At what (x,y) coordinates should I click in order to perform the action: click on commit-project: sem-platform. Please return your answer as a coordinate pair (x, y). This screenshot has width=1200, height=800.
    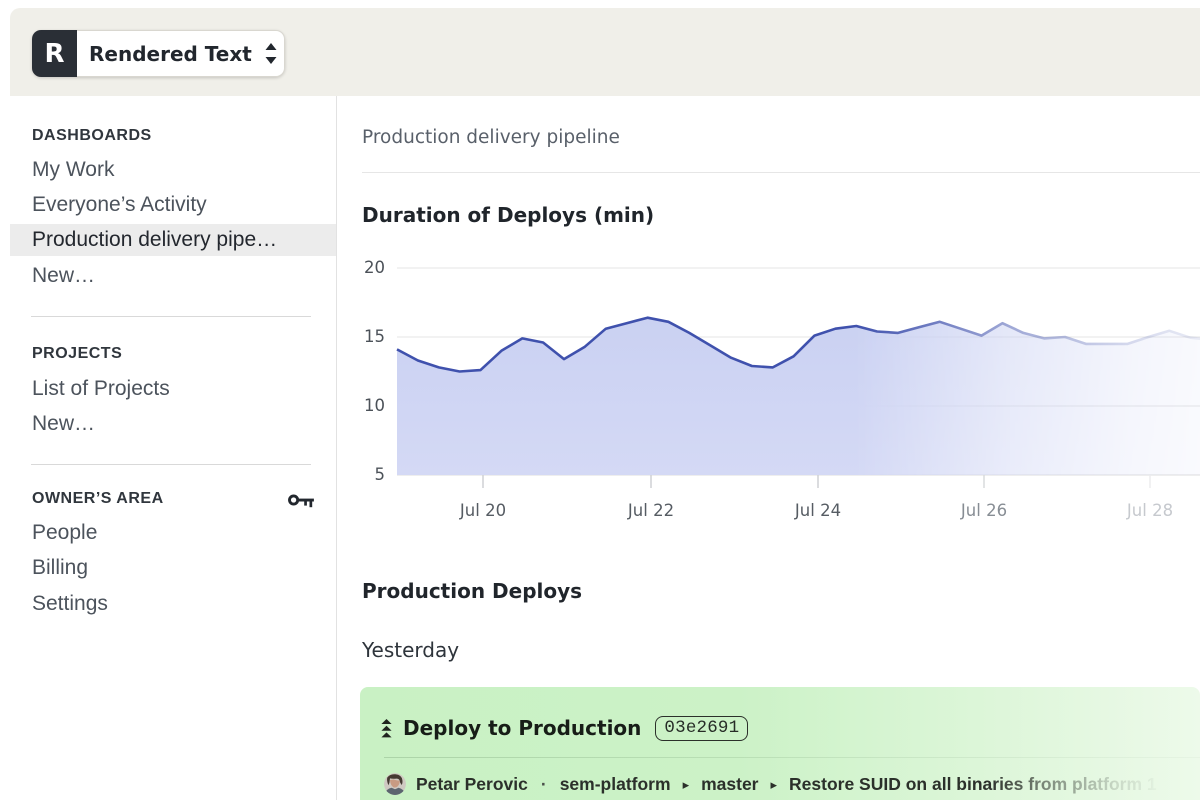
    Looking at the image, I should click on (615, 783).